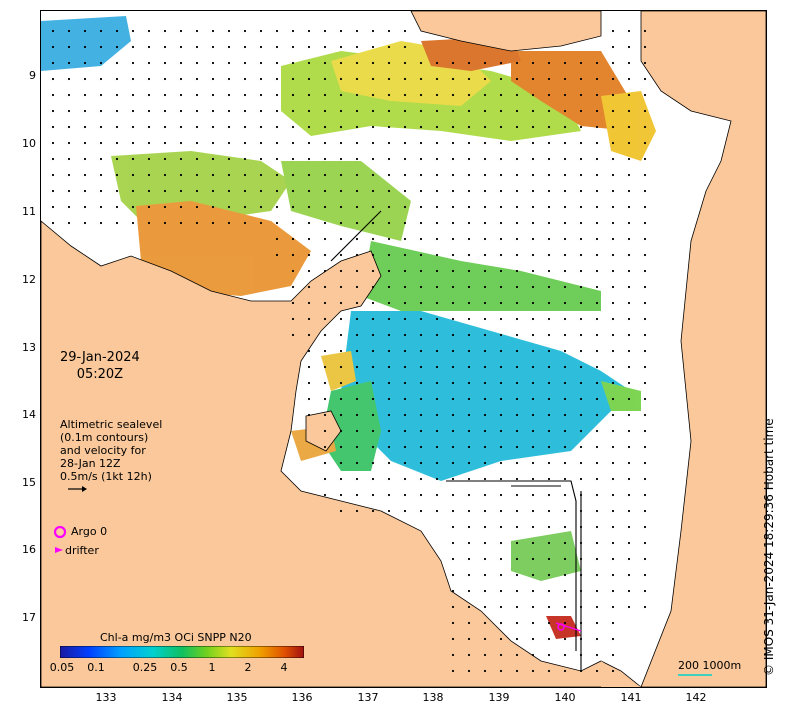 The height and width of the screenshot is (716, 792). Describe the element at coordinates (29, 482) in the screenshot. I see `lat-tick-15: 15` at that location.